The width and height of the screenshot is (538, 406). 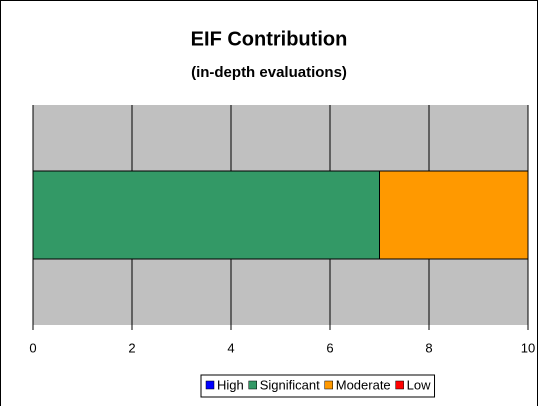 I want to click on legend-label: Significant, so click(x=290, y=384).